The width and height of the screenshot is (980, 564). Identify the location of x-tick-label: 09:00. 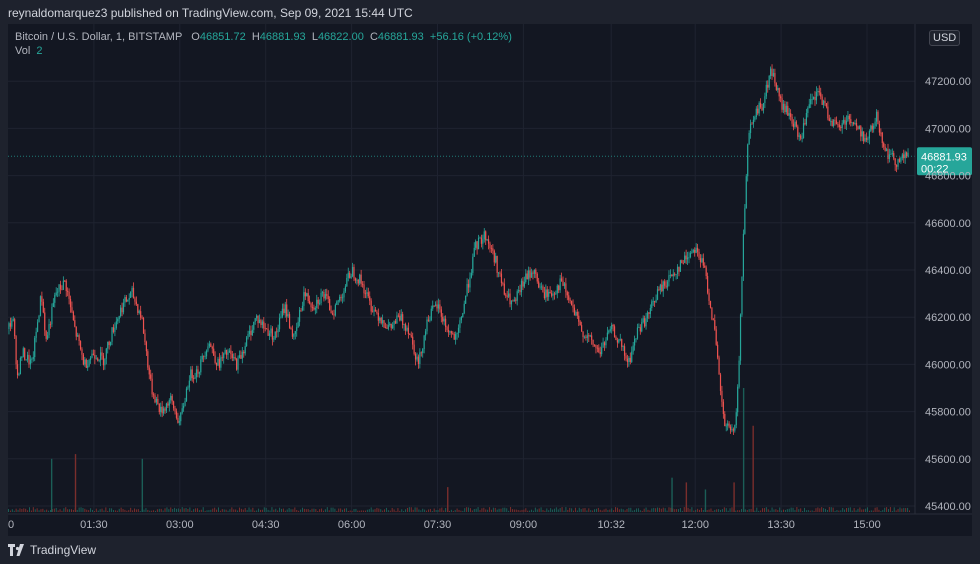
(524, 525).